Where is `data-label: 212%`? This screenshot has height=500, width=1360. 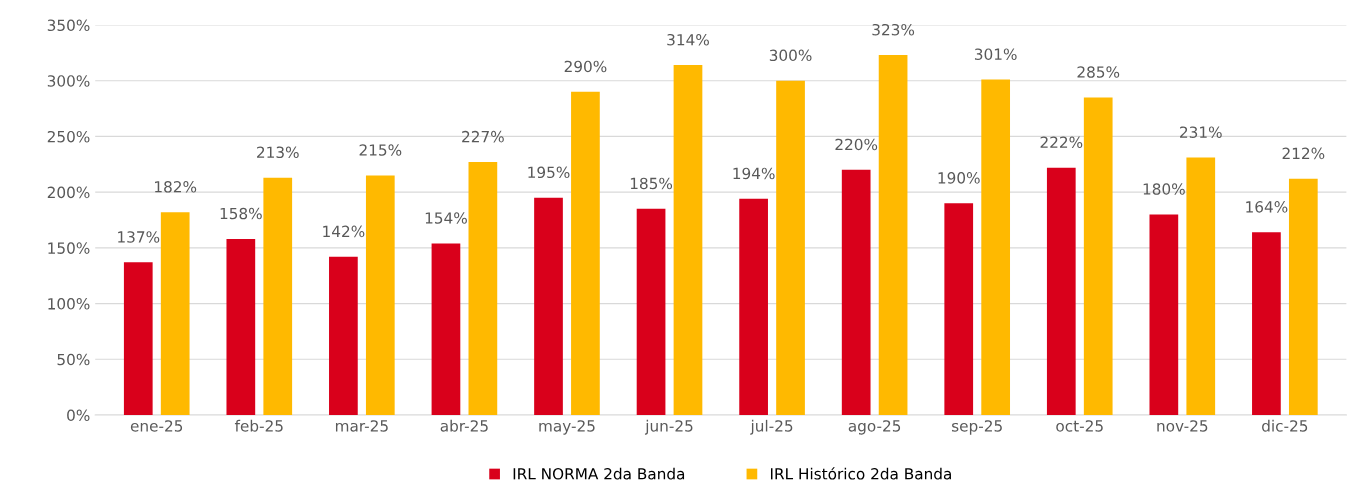 data-label: 212% is located at coordinates (1303, 153).